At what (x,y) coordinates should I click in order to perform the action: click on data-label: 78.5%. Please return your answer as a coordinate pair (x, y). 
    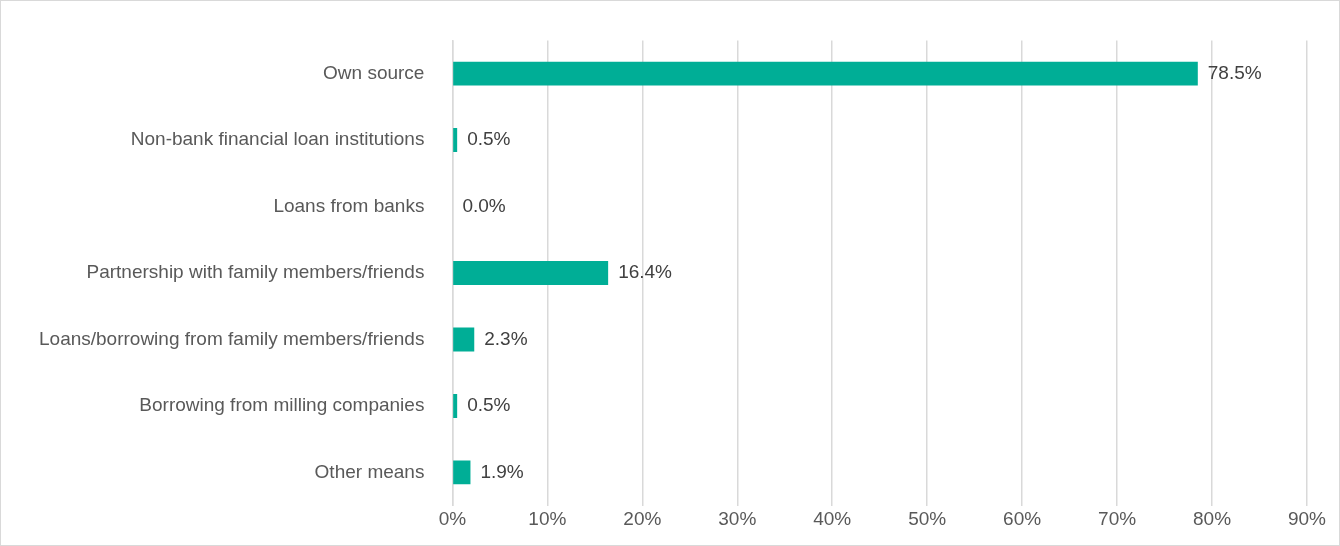
    Looking at the image, I should click on (1234, 72).